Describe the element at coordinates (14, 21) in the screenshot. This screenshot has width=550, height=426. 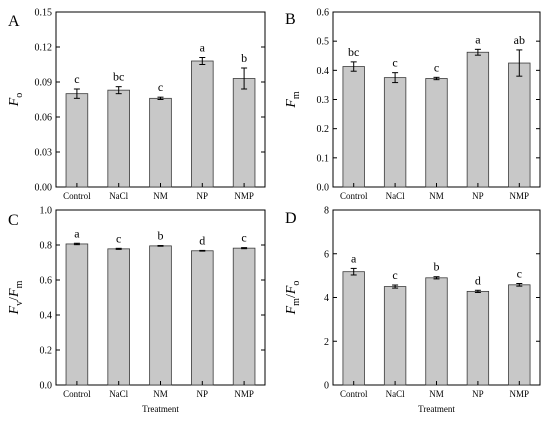
I see `panel-letter: A` at that location.